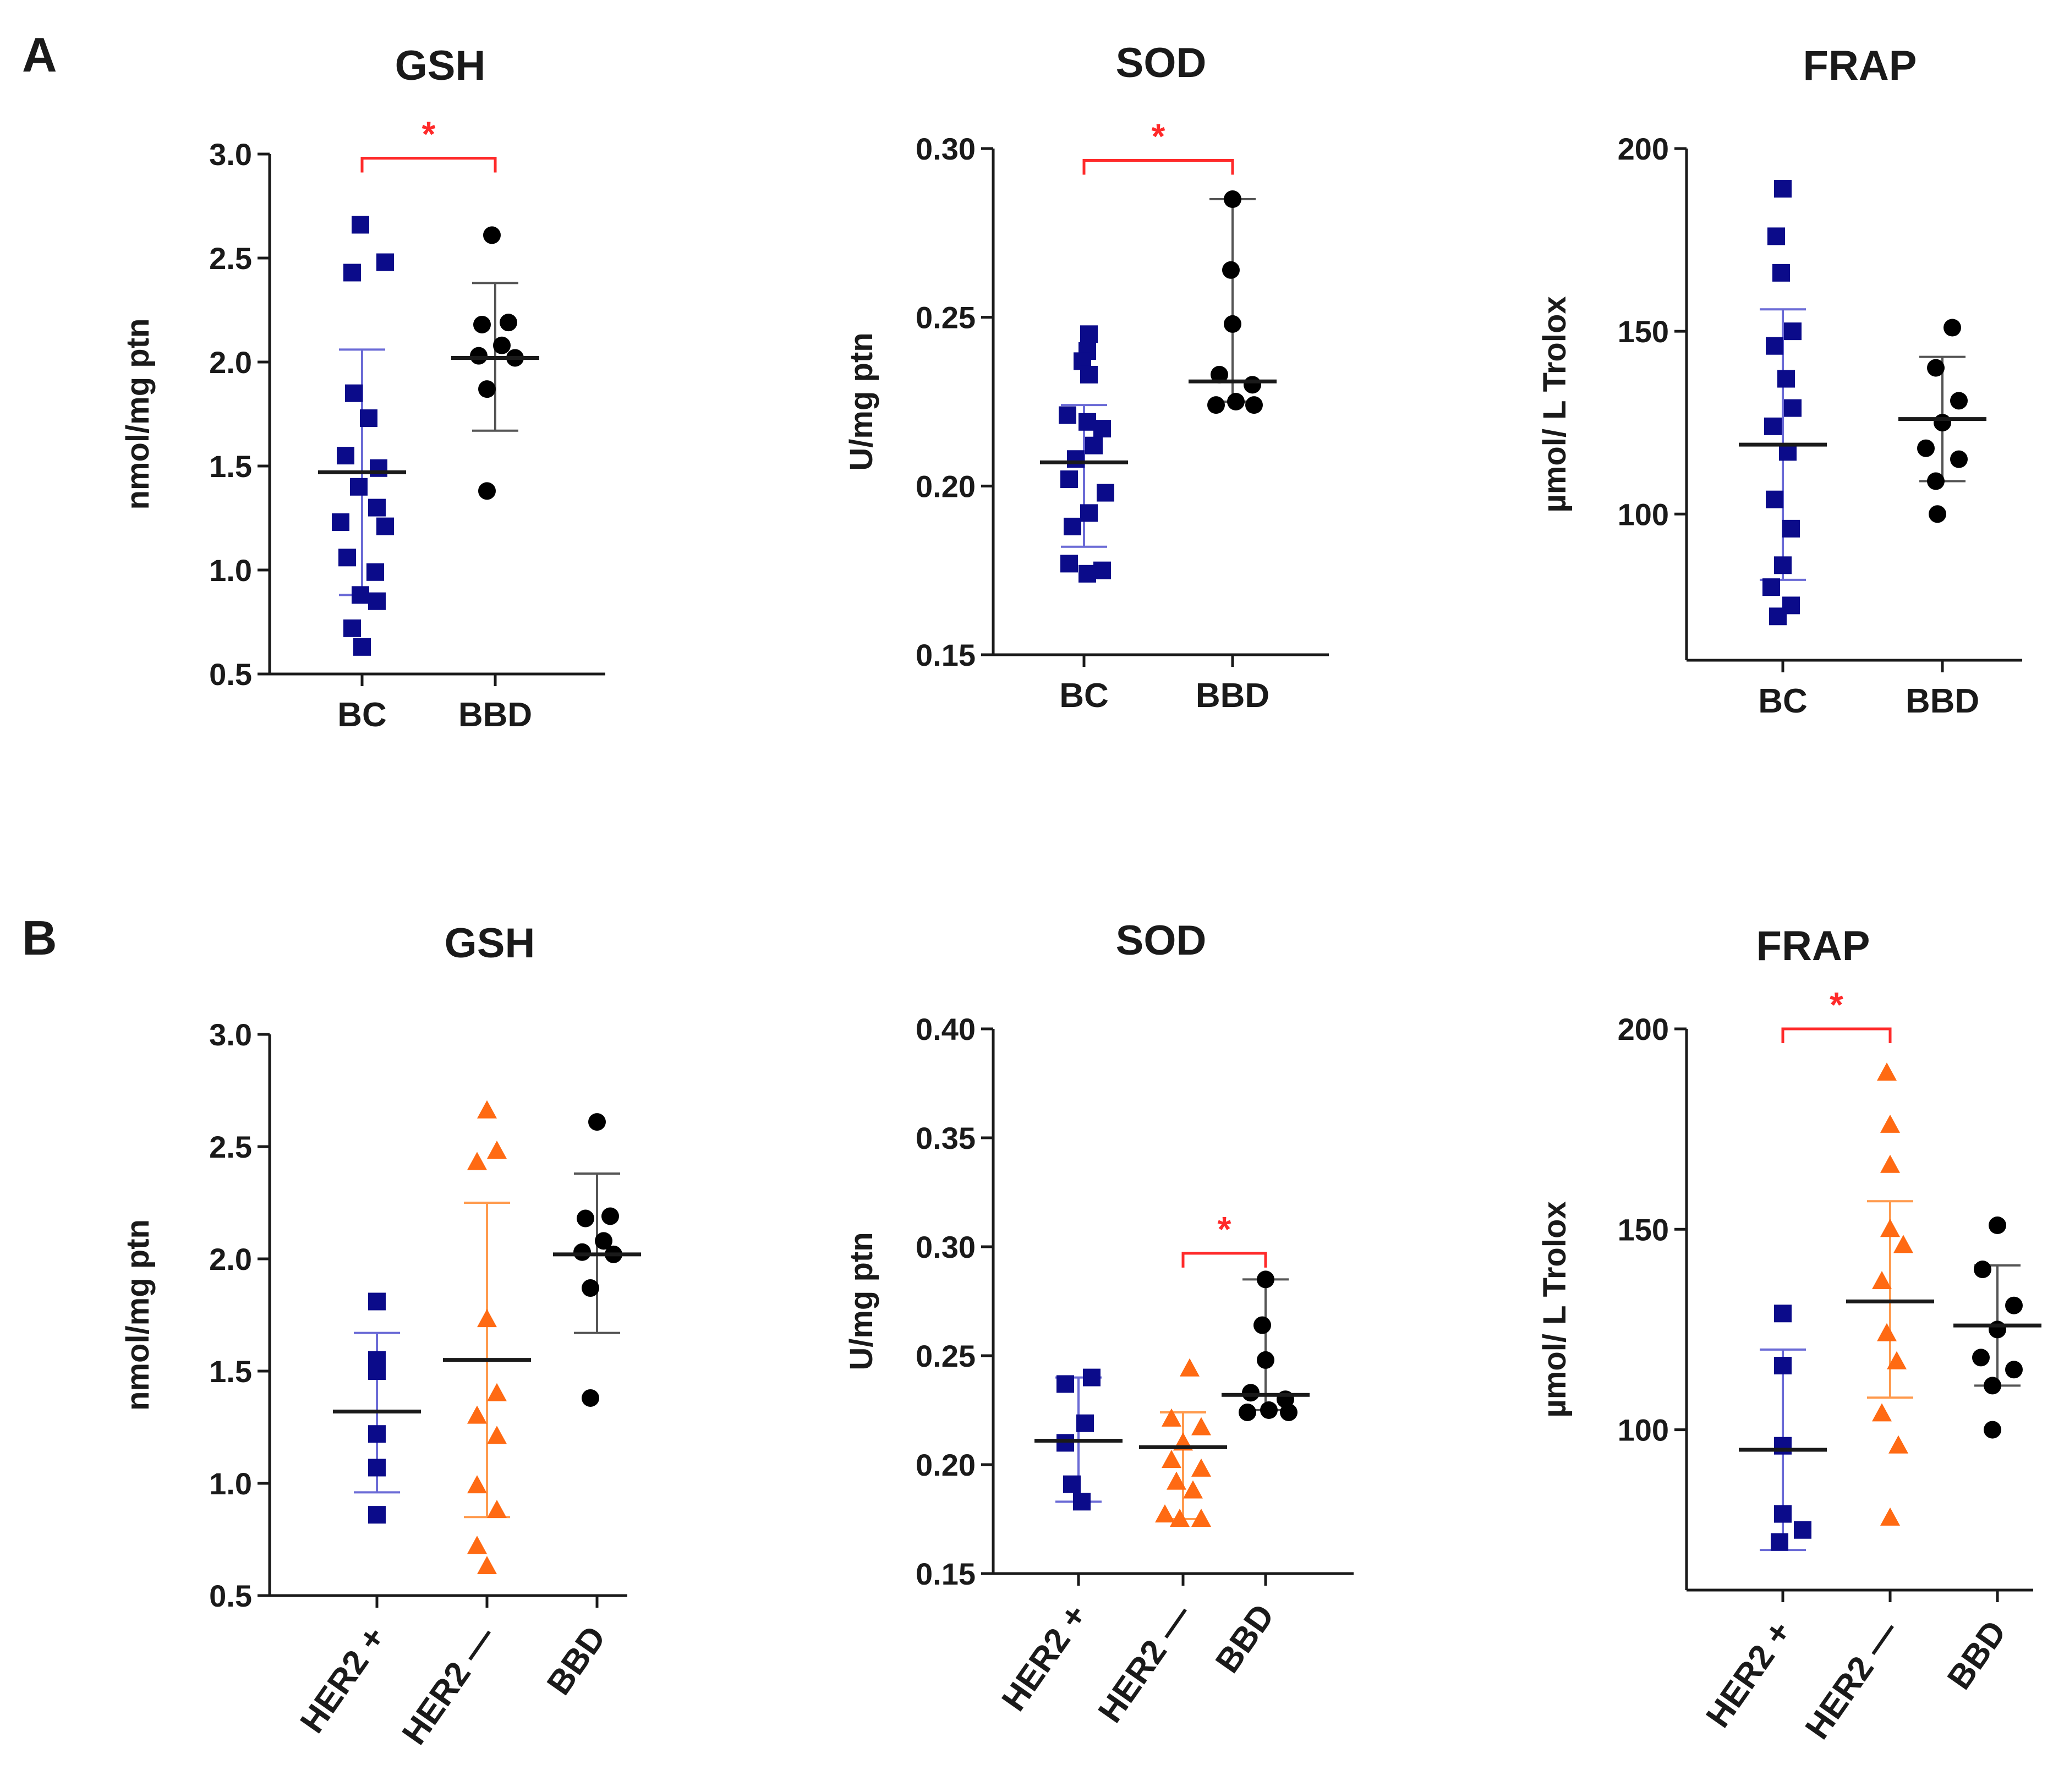 The width and height of the screenshot is (2053, 1792). Describe the element at coordinates (230, 674) in the screenshot. I see `y-tick-label: 0.5` at that location.